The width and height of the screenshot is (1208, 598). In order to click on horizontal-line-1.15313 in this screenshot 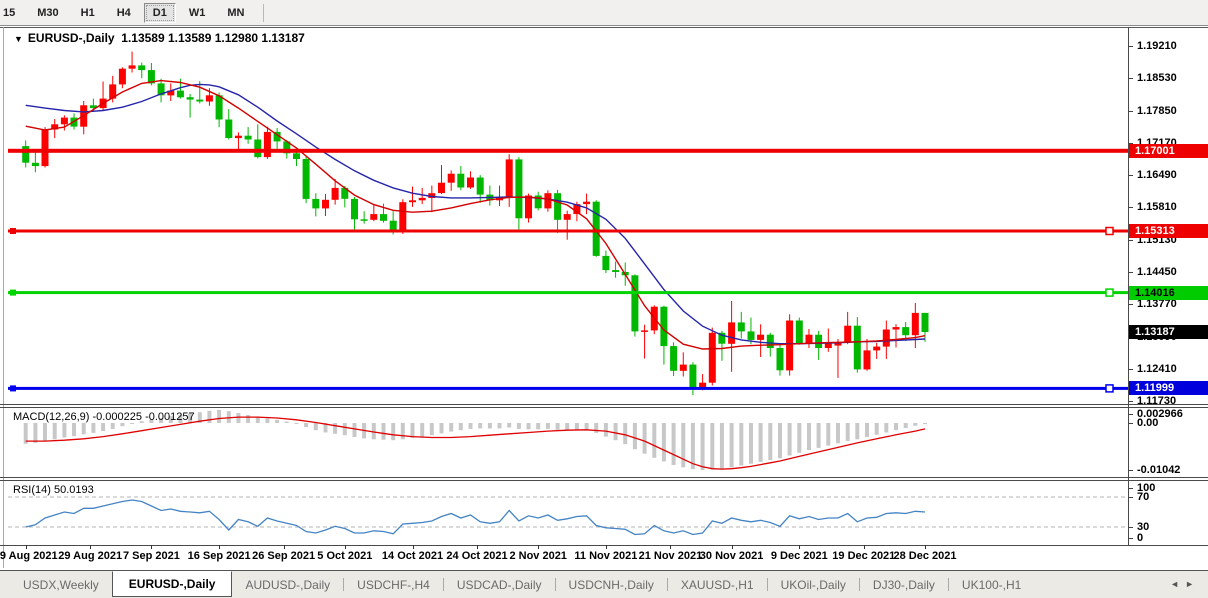, I will do `click(568, 231)`.